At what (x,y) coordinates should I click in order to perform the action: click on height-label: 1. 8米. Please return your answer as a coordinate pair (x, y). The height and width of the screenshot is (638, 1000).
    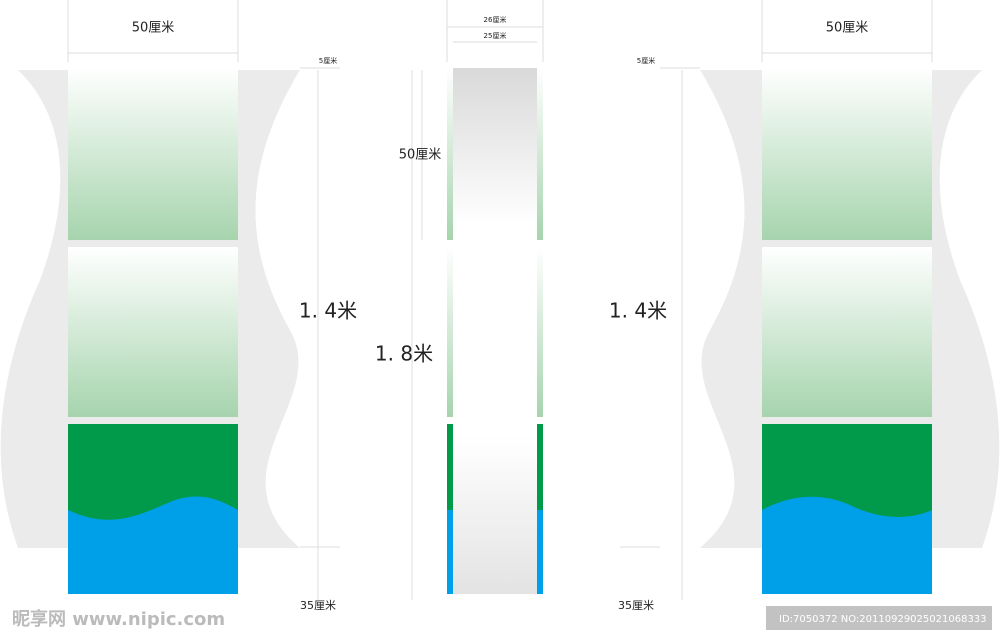
    Looking at the image, I should click on (404, 354).